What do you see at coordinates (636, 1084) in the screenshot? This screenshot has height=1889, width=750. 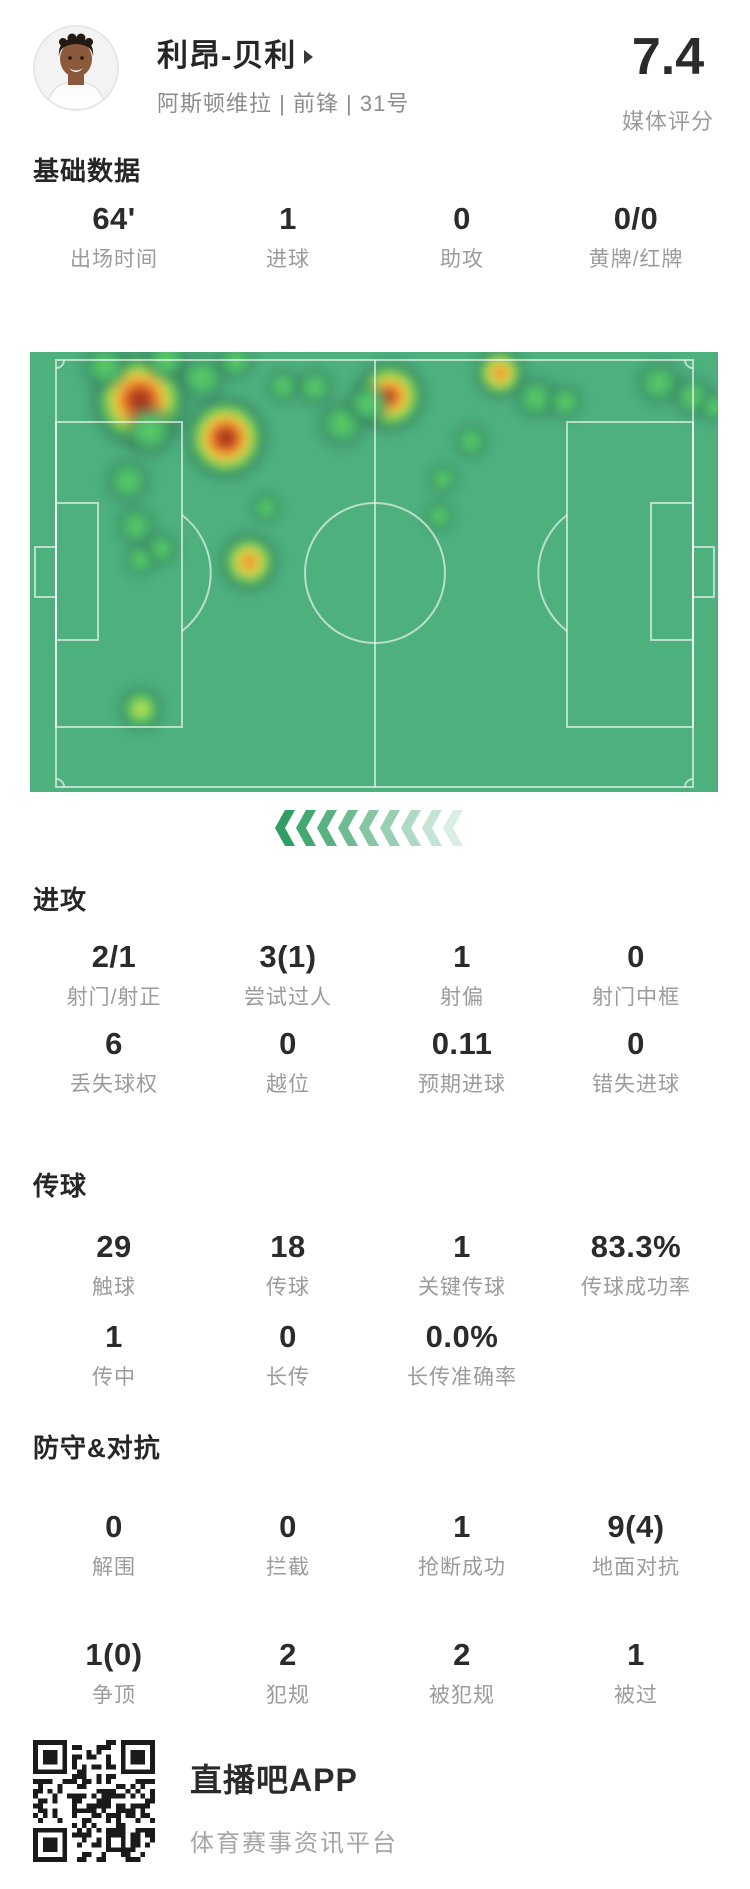 I see `stat-label: 错失进球` at bounding box center [636, 1084].